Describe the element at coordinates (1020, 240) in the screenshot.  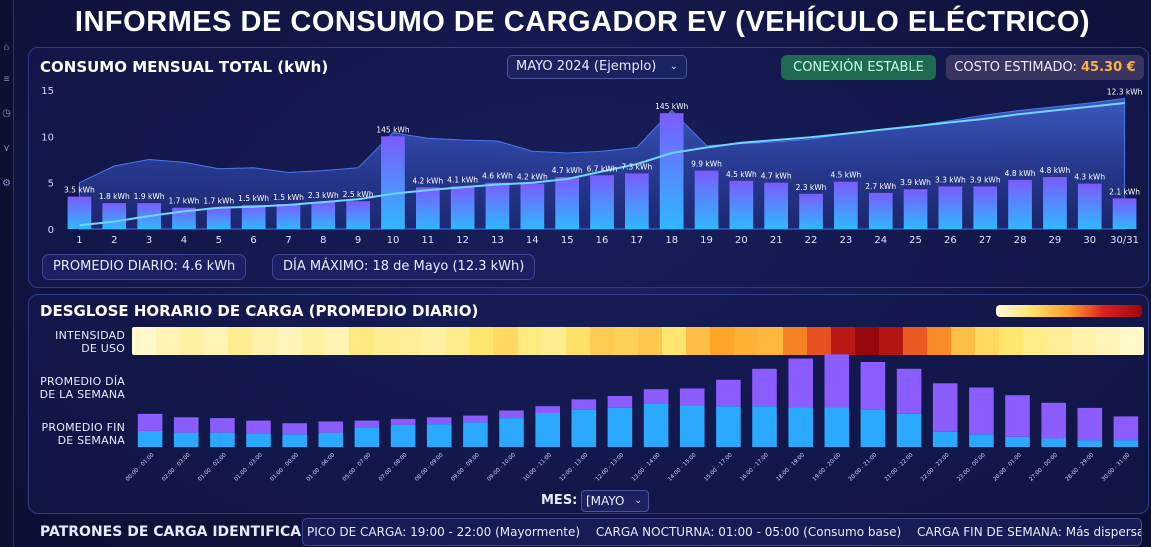
I see `x-tick-label: 28` at that location.